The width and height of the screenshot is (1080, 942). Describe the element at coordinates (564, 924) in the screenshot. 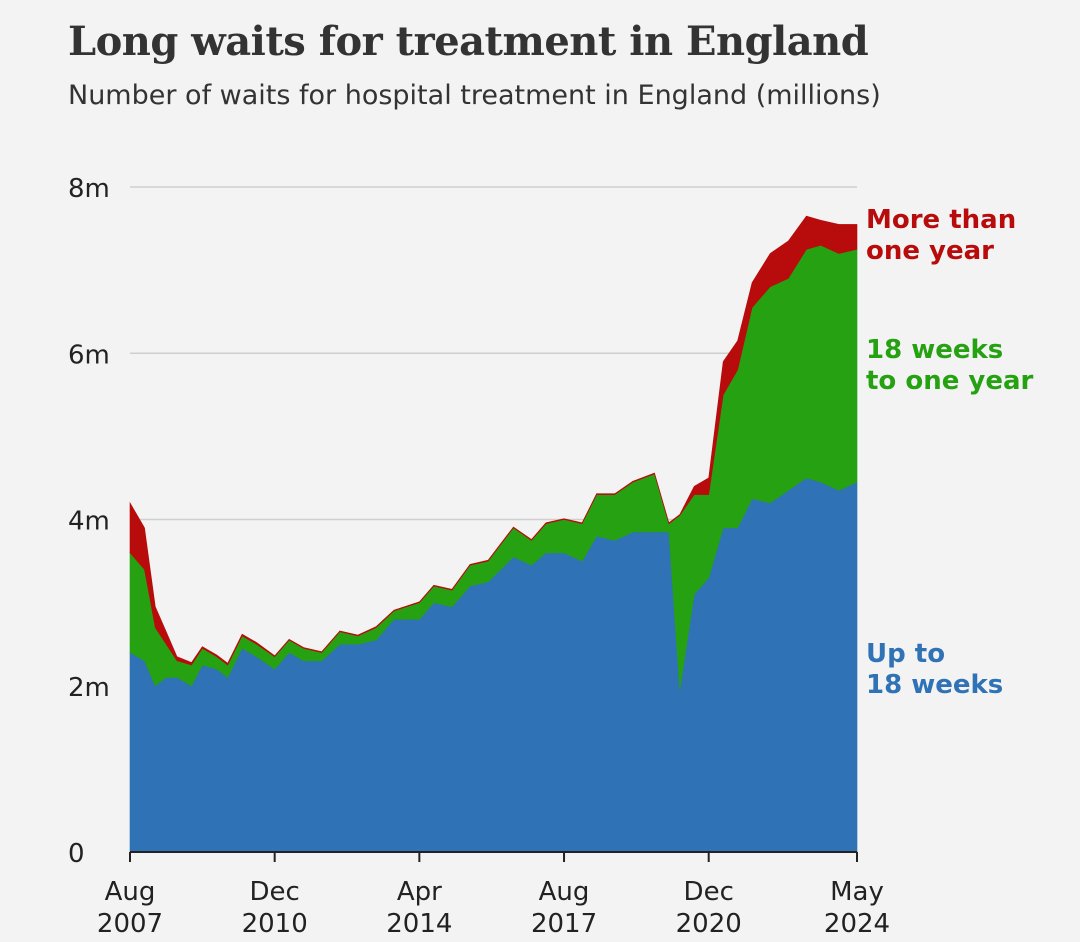

I see `x-tick-label-year: 2017` at that location.